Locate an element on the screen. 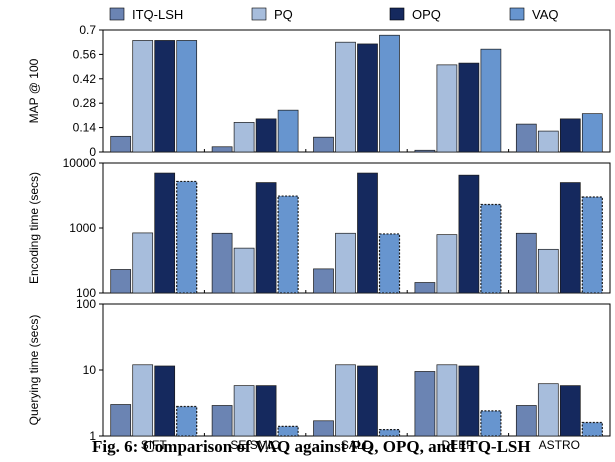  legend-label-vaq: VAQ is located at coordinates (545, 14).